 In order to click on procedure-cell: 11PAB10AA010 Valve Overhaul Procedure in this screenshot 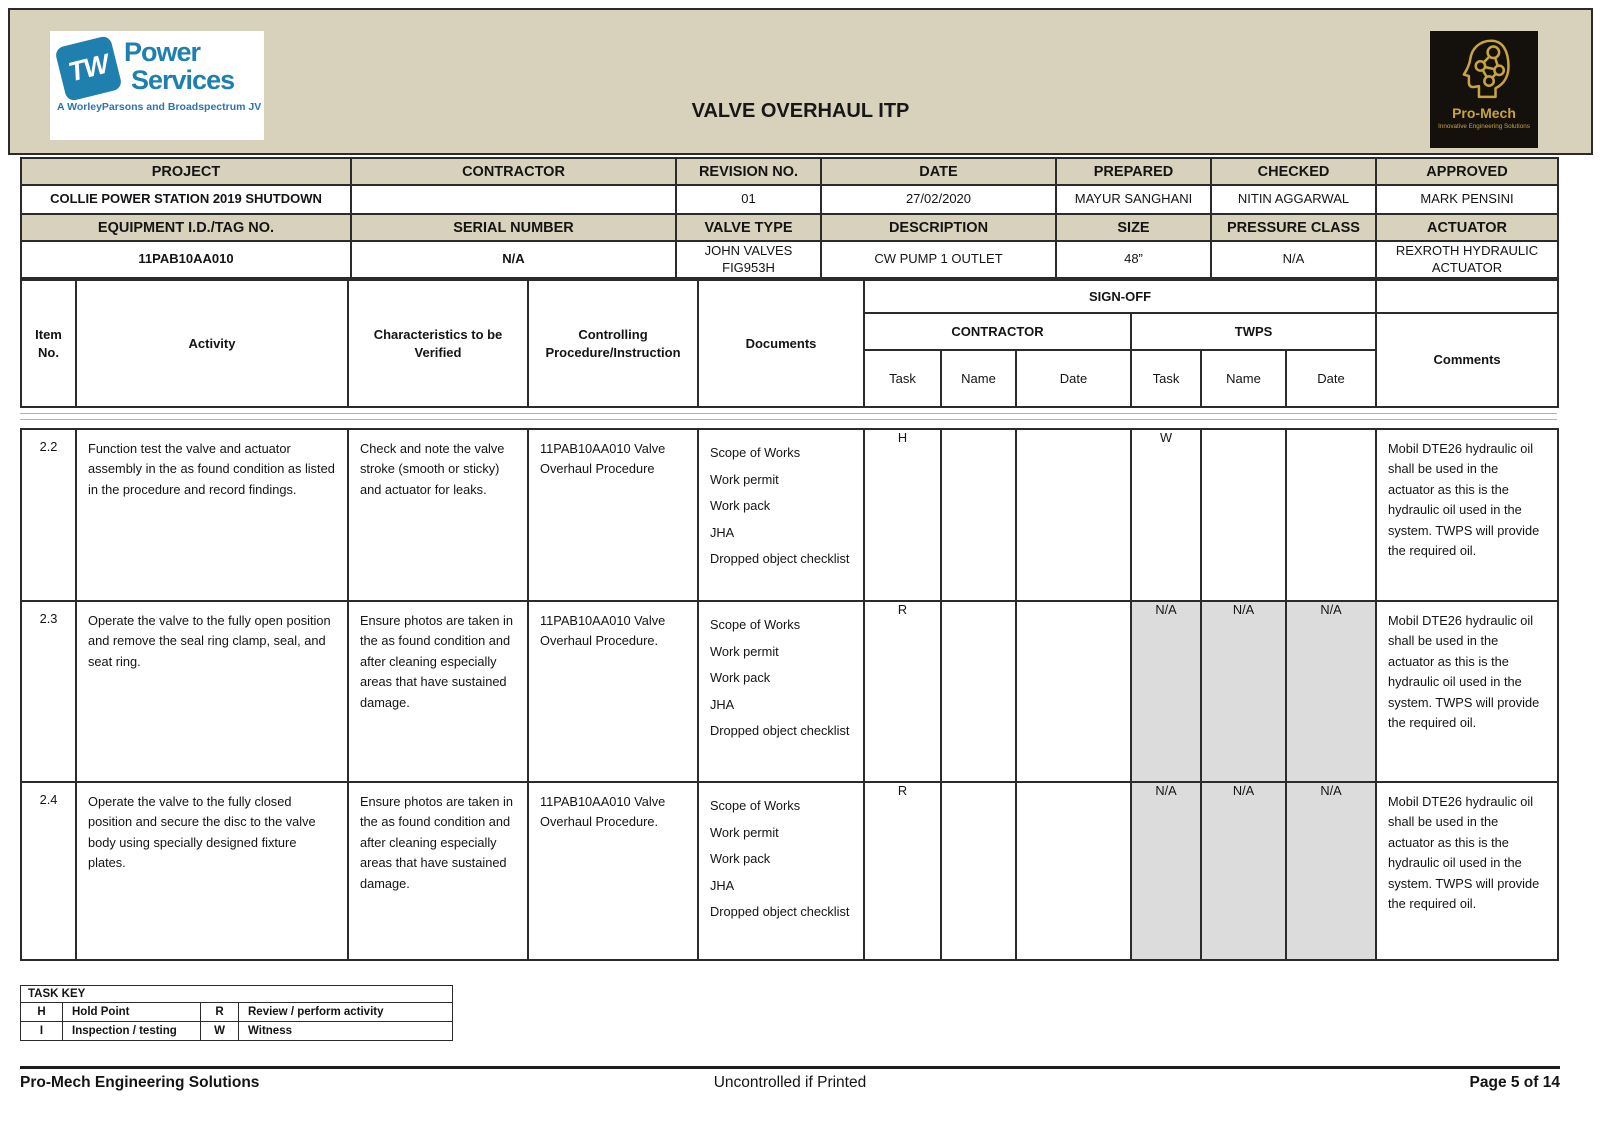, I will do `click(613, 515)`.